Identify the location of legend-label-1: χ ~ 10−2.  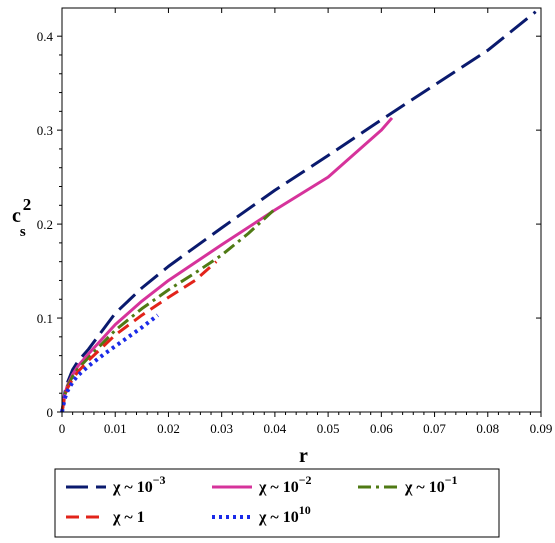
(285, 484).